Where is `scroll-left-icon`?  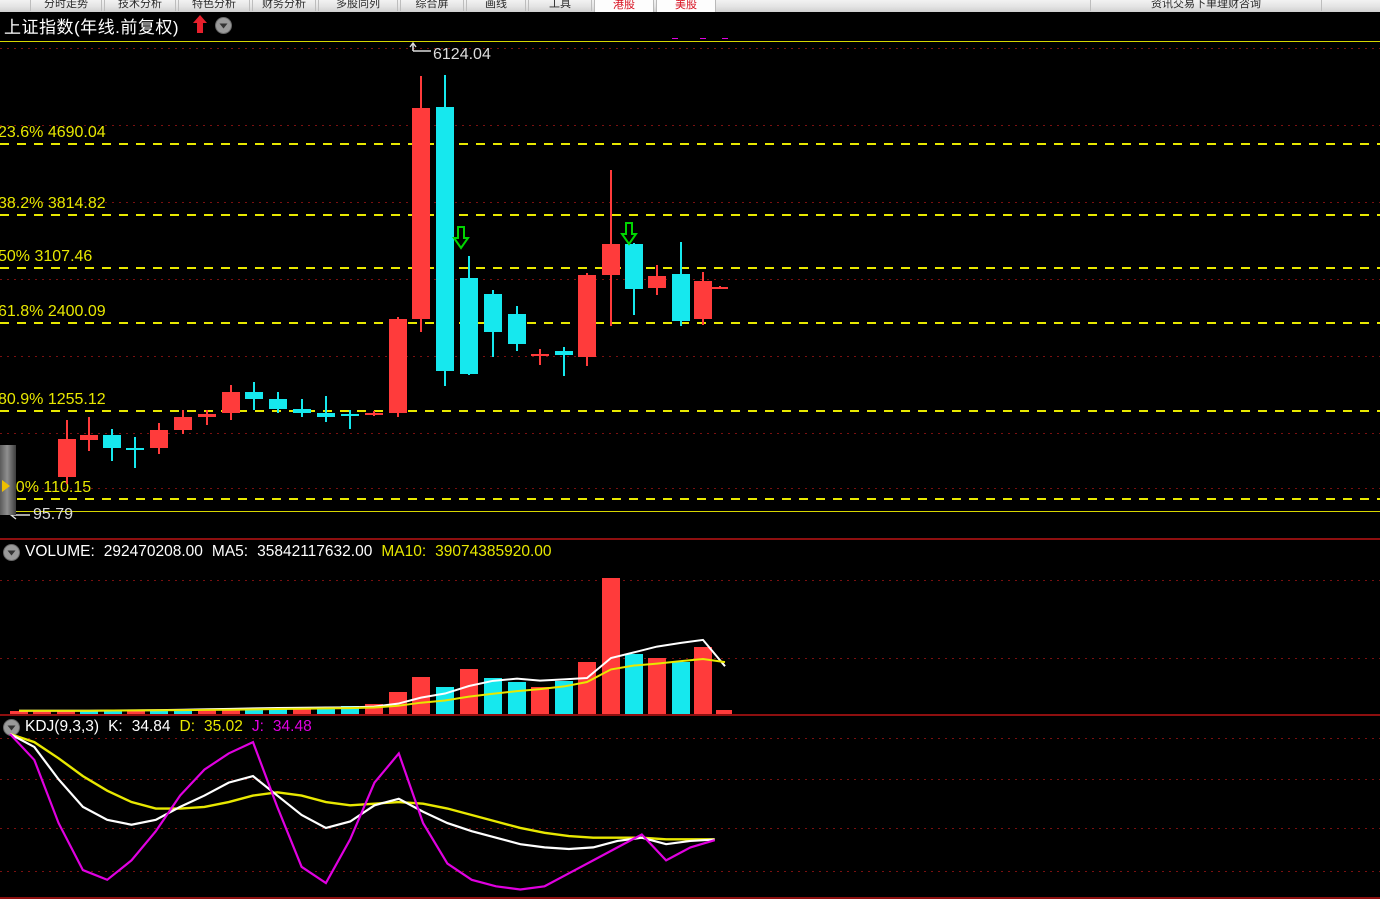
scroll-left-icon is located at coordinates (6, 486).